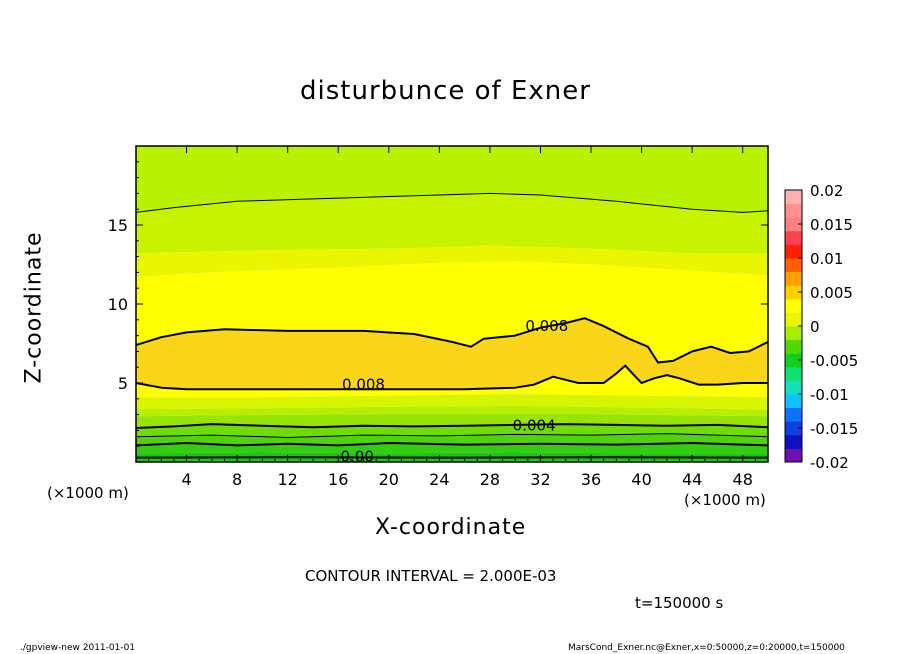 This screenshot has width=904, height=654. I want to click on band-0.005-low, so click(452, 411).